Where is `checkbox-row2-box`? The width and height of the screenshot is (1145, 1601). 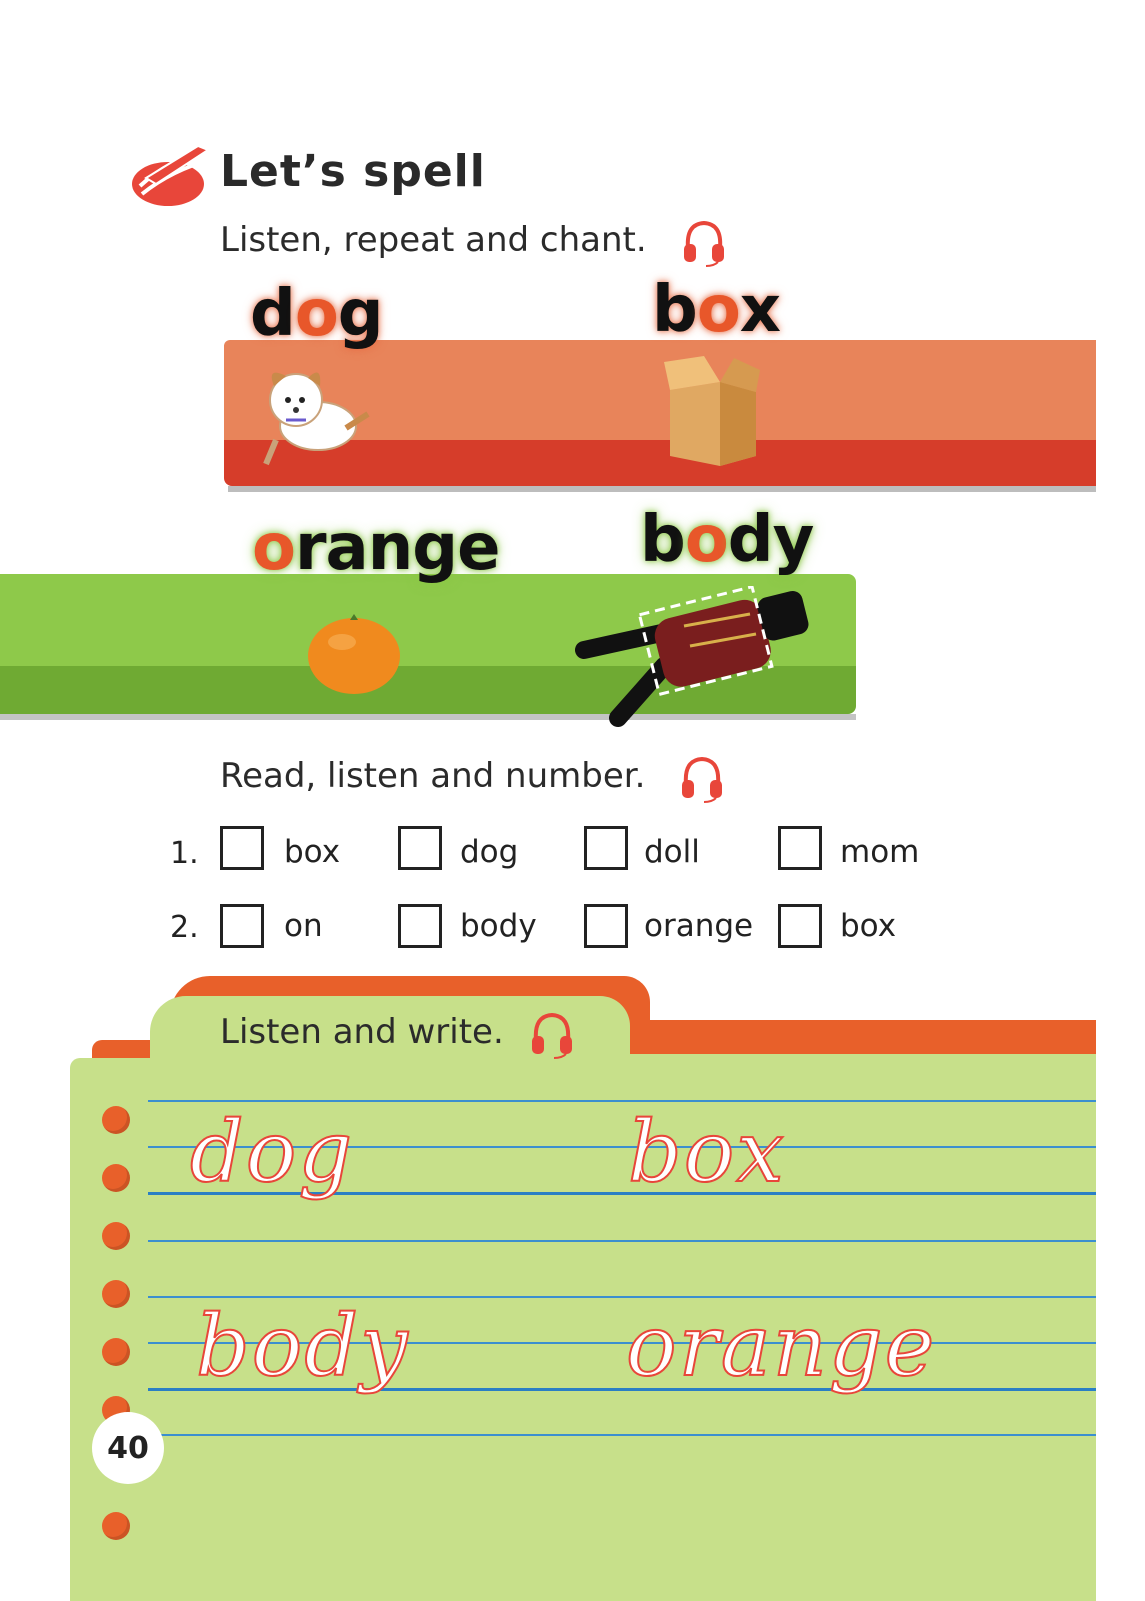 checkbox-row2-box is located at coordinates (800, 926).